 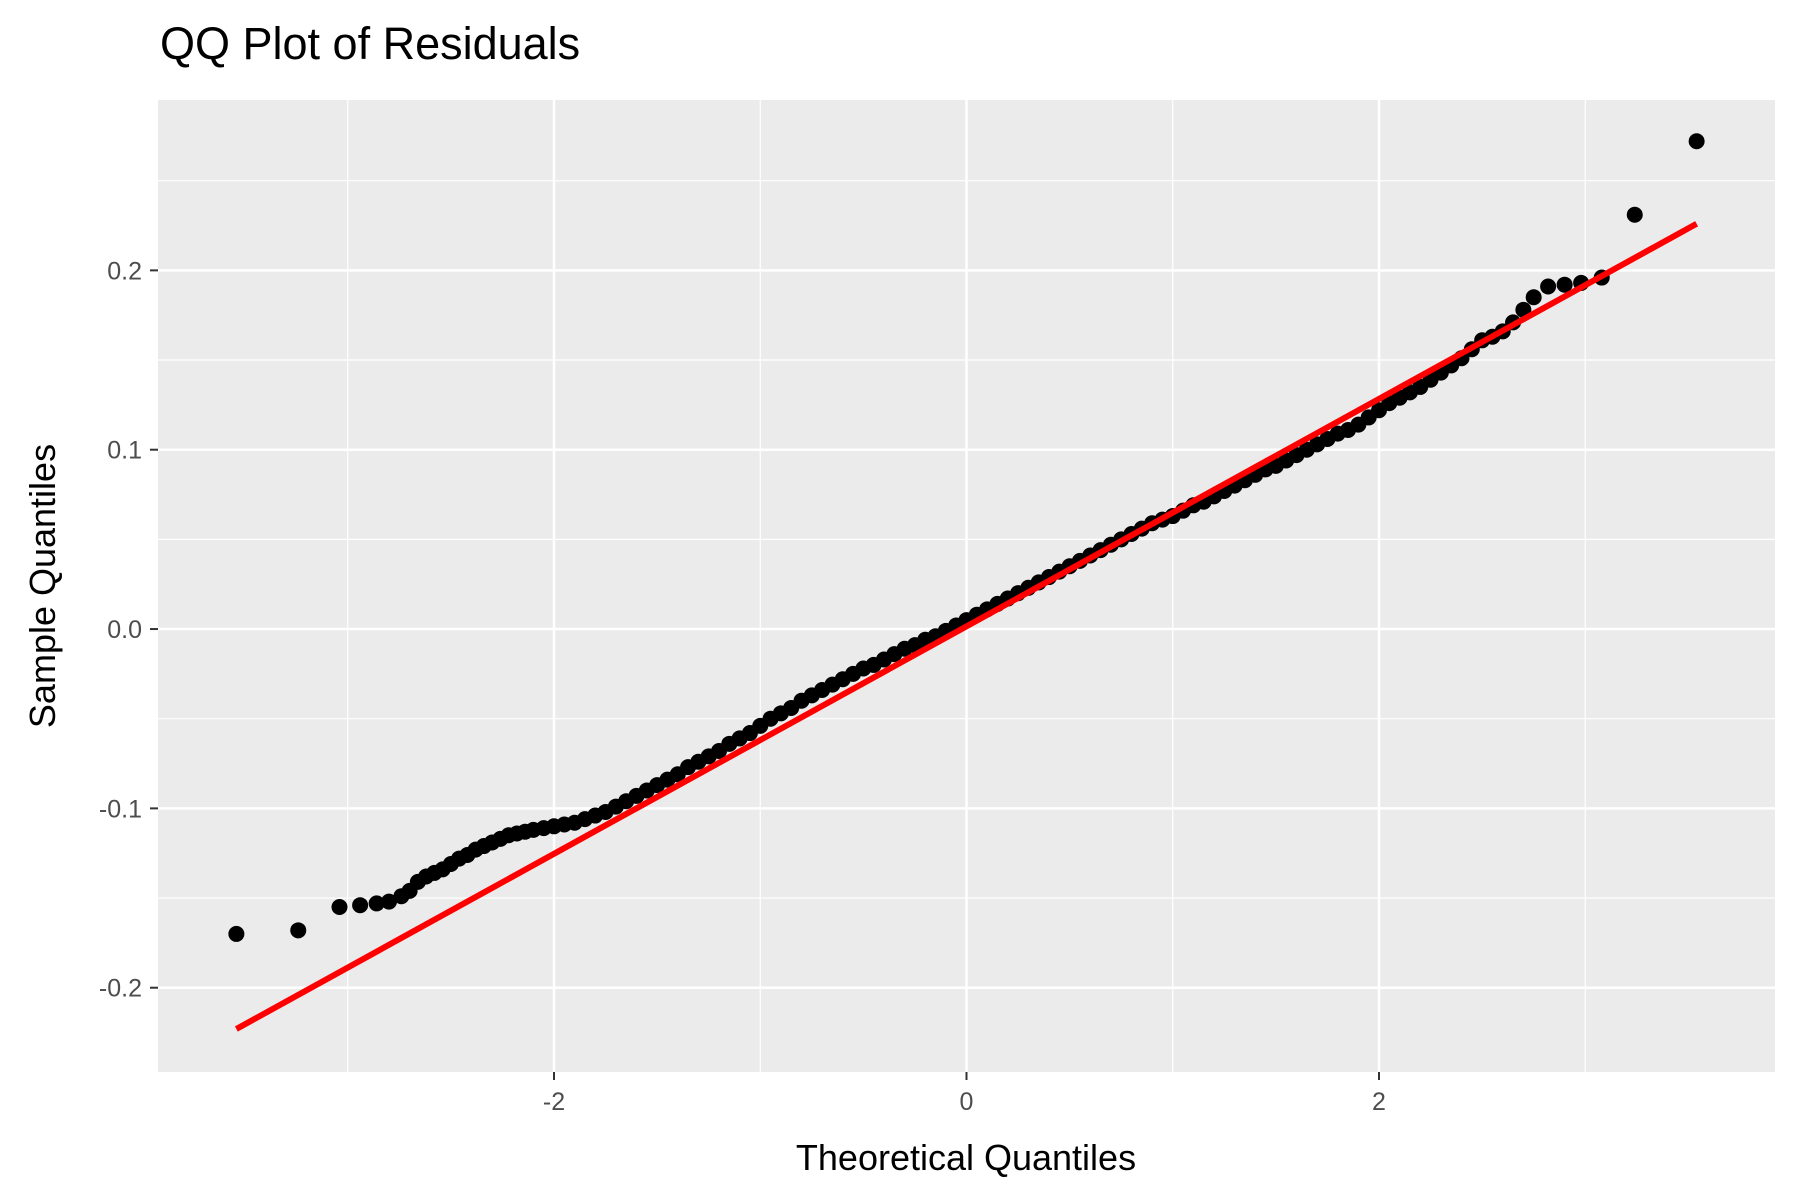 I want to click on x-tick-label: 0, so click(x=967, y=1102).